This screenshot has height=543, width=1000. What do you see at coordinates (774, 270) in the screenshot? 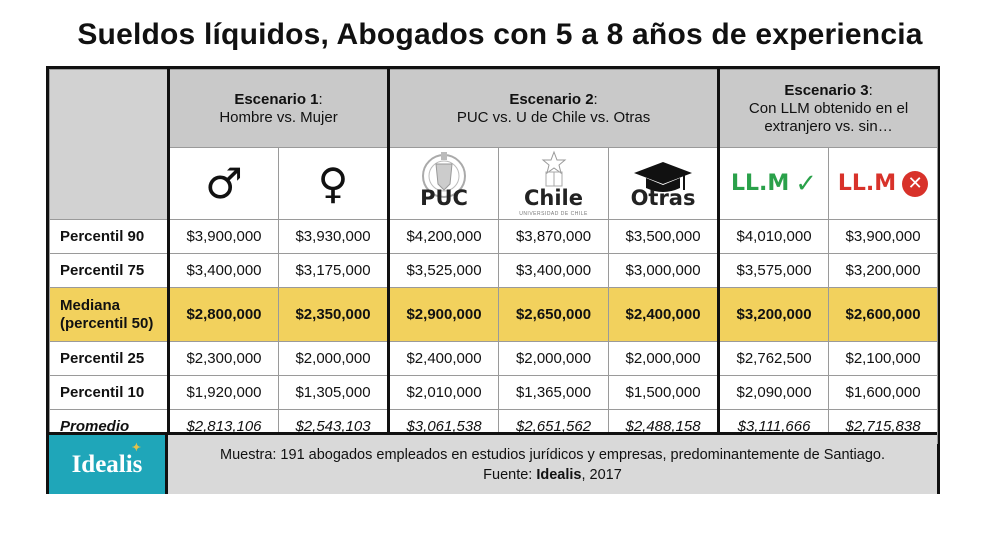
I see `table-cell: $3,575,000` at bounding box center [774, 270].